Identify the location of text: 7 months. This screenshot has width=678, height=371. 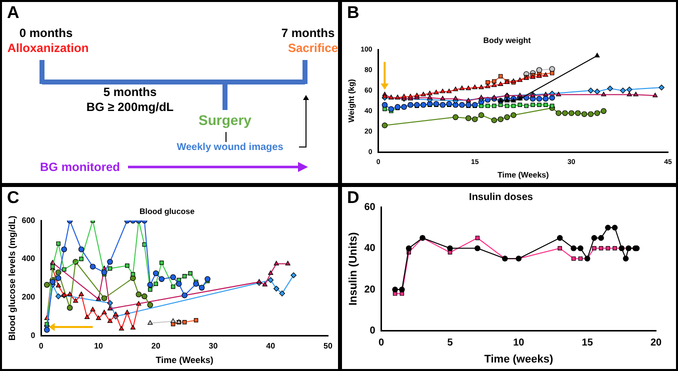
(308, 33).